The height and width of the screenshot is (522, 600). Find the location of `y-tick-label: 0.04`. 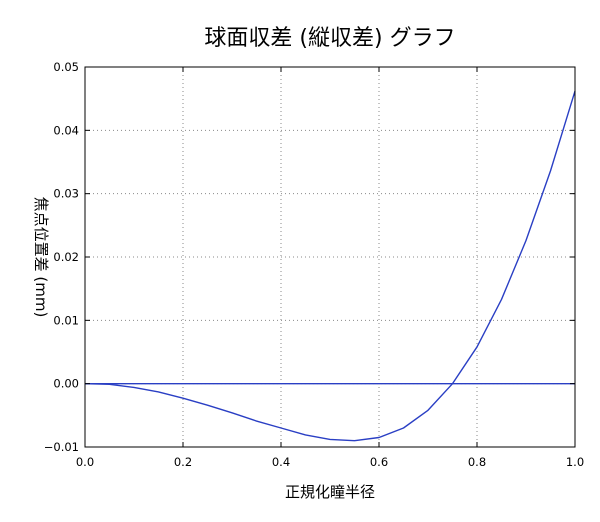

y-tick-label: 0.04 is located at coordinates (66, 130).